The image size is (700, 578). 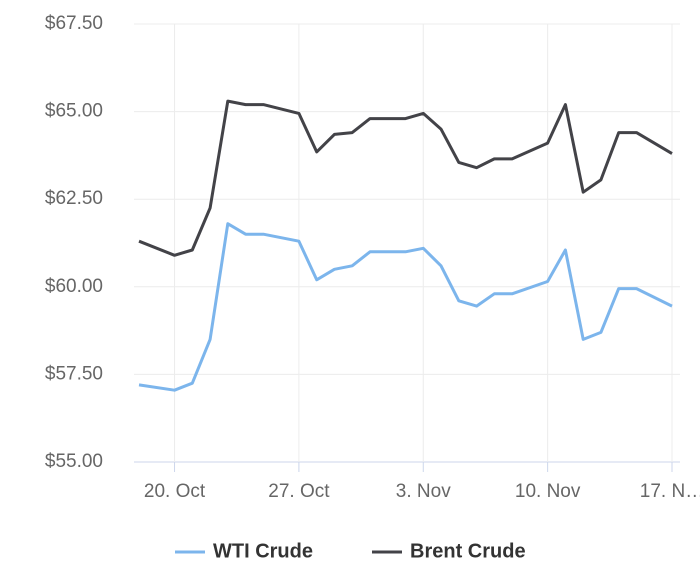 What do you see at coordinates (263, 551) in the screenshot?
I see `legend-label: WTI Crude` at bounding box center [263, 551].